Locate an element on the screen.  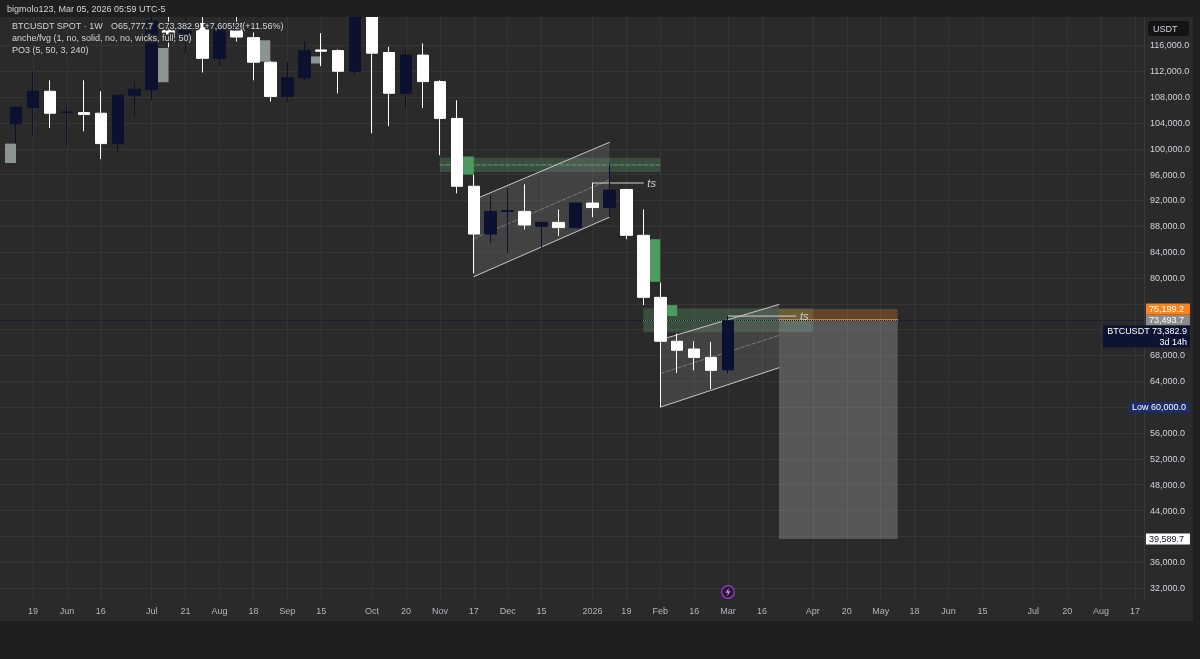
y2-tick-label: 73,493.7 is located at coordinates (1166, 319).